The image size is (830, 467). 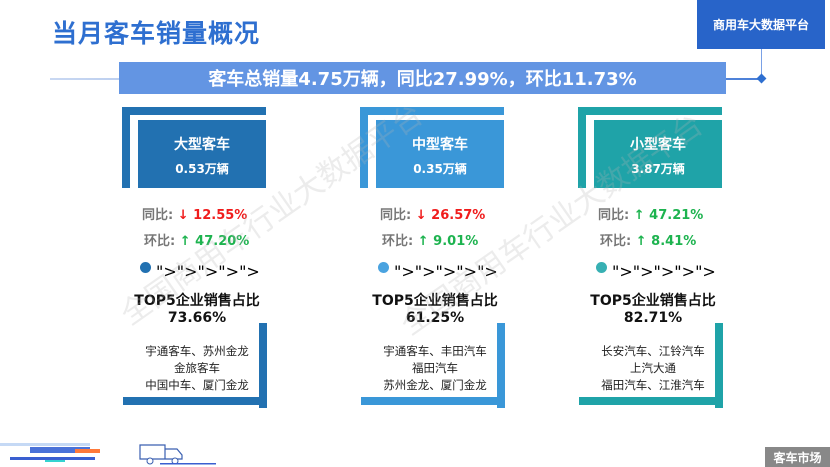 I want to click on company-list: 宇通客车、苏州金龙 金旅客车中国中车、厦门金龙, so click(x=197, y=368).